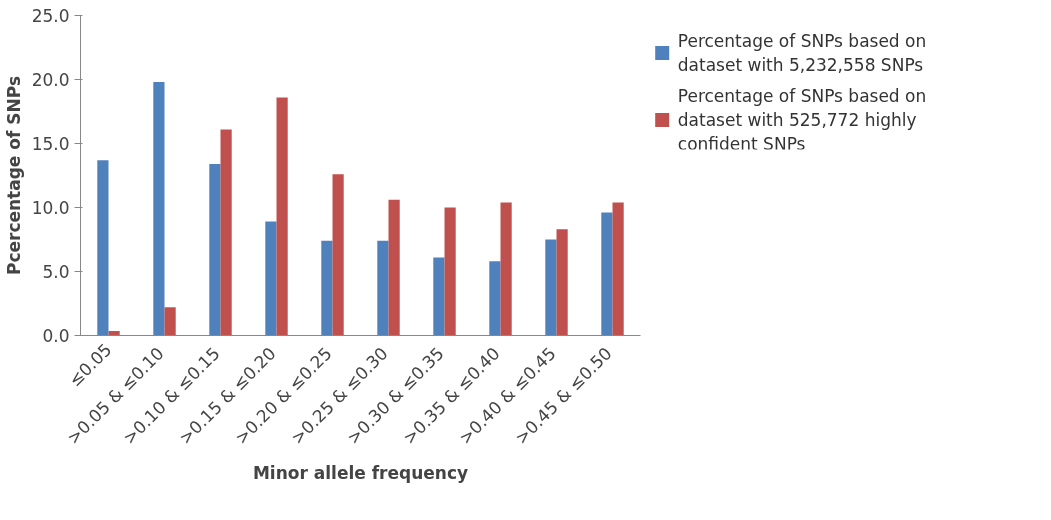 This screenshot has width=1051, height=520. Describe the element at coordinates (50, 80) in the screenshot. I see `y-tick-label: 20.0` at that location.